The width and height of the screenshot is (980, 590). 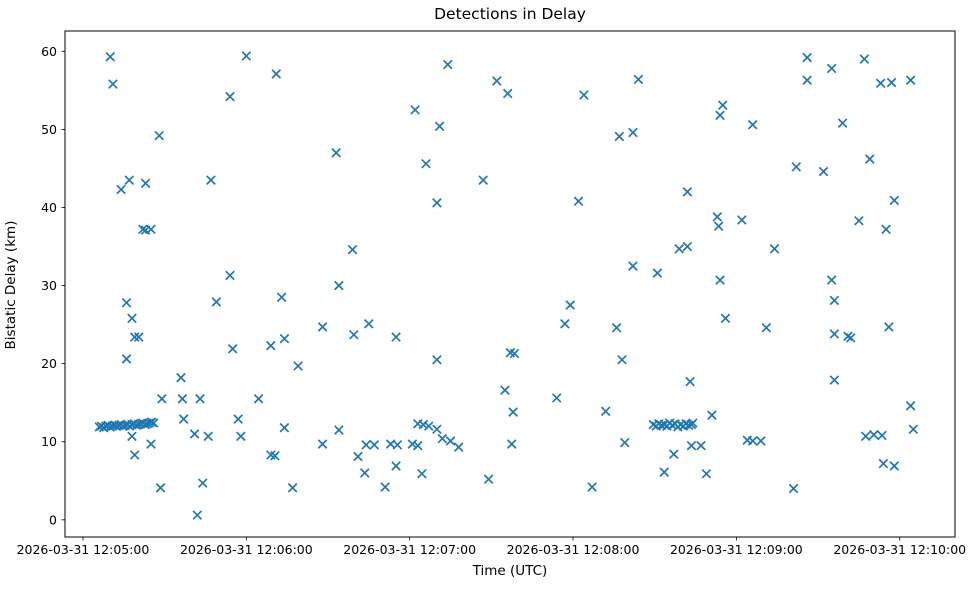 I want to click on x-tick-label: 2026-03-31 12:06:00, so click(x=246, y=549).